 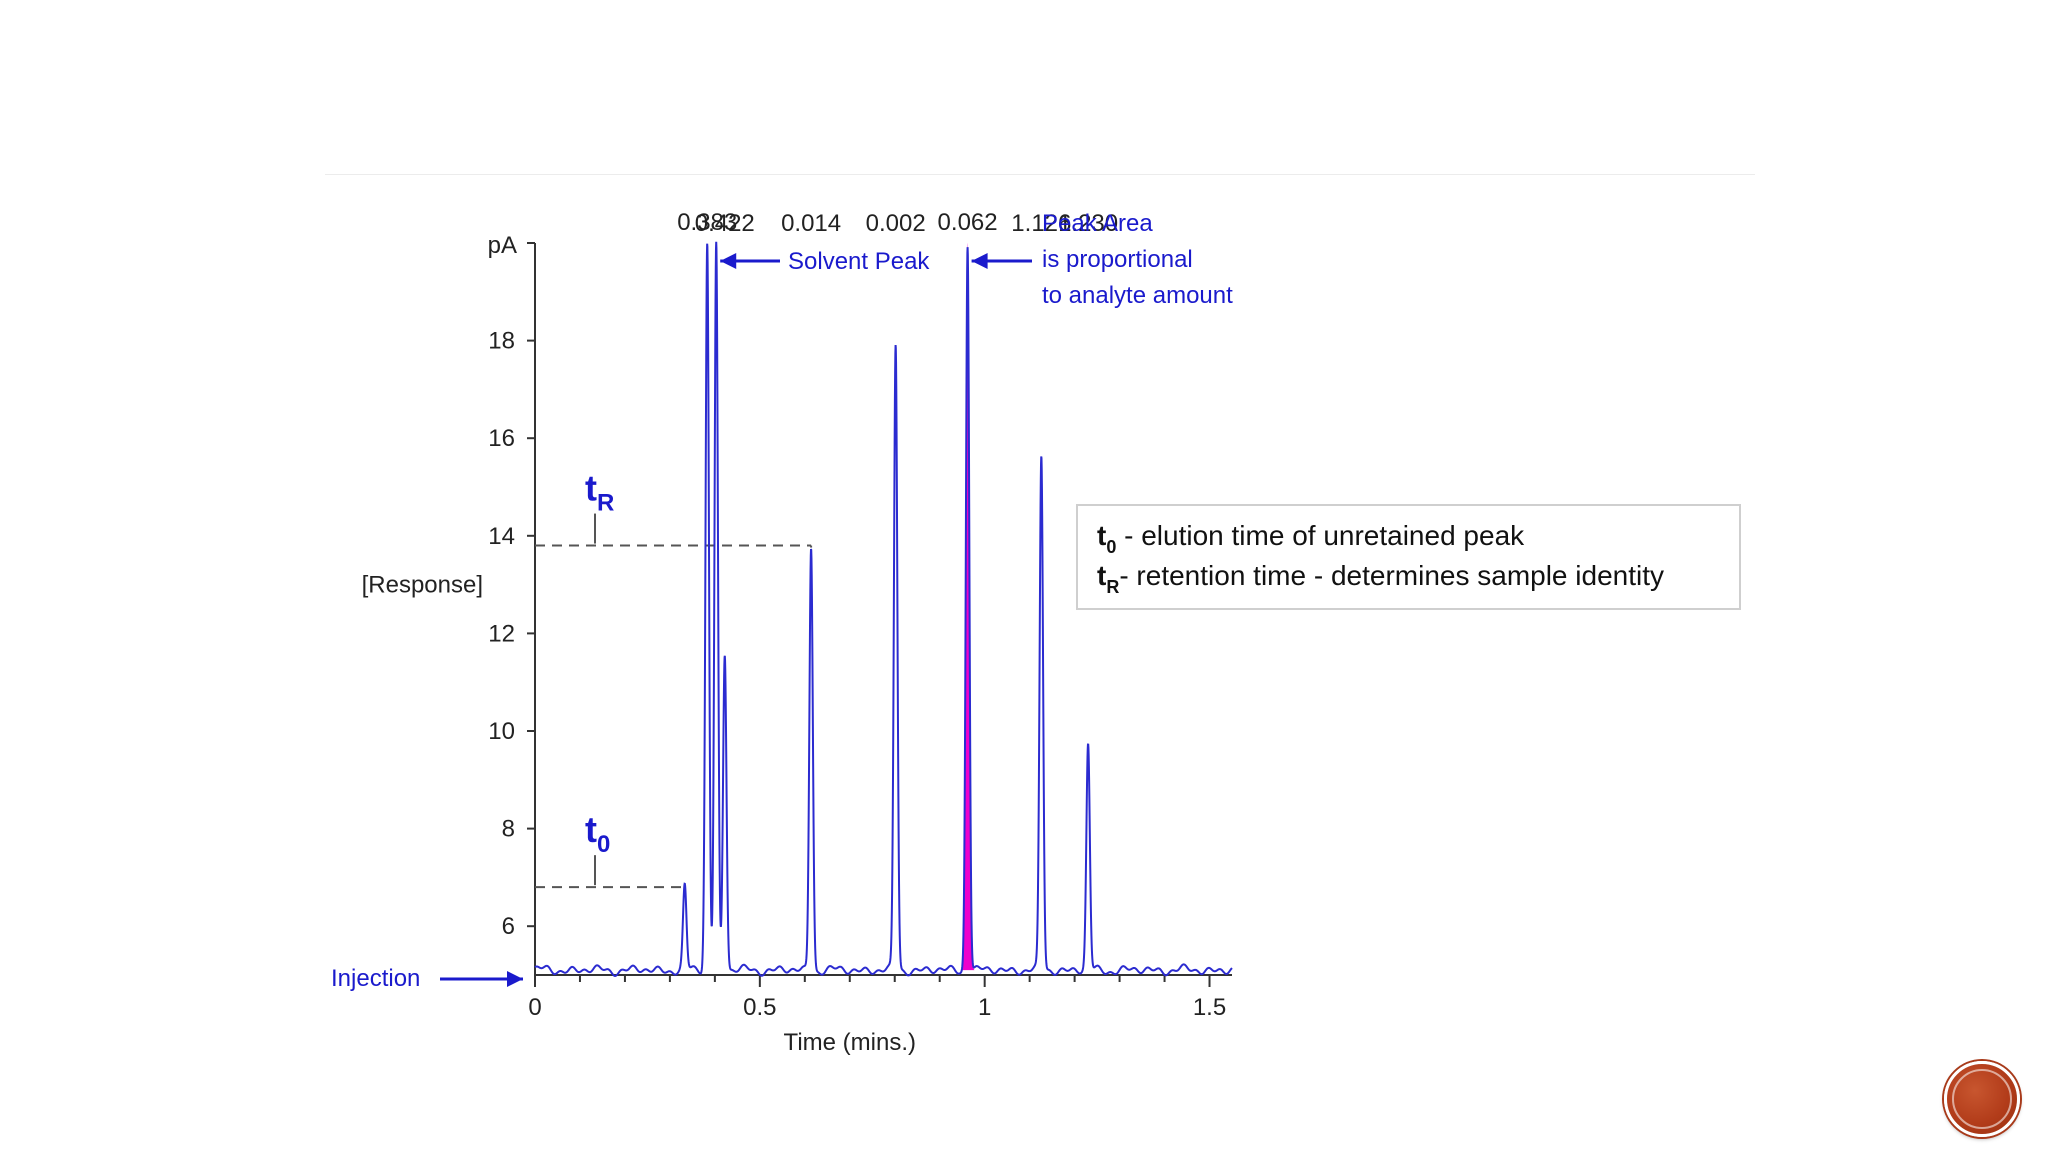 I want to click on legend-row: t0 - elution time of unretained peak, so click(x=1311, y=538).